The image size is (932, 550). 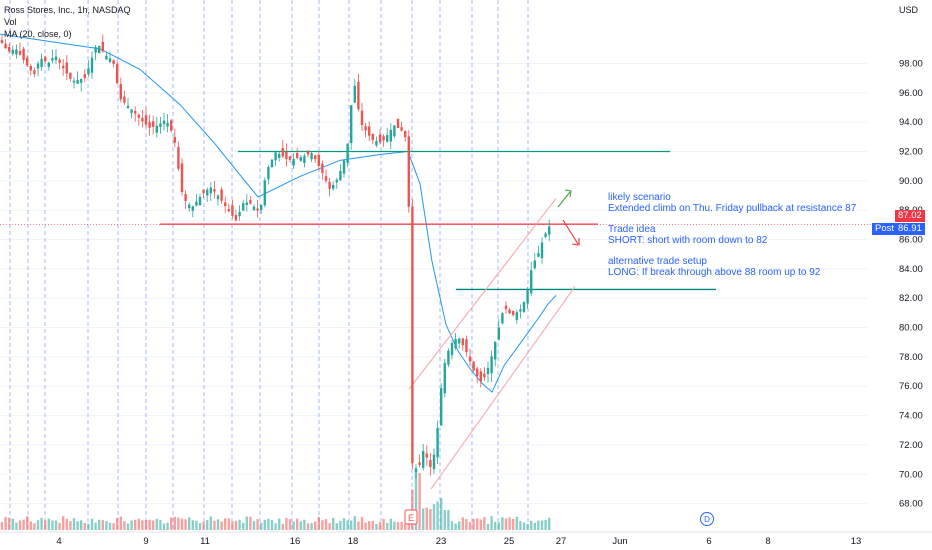 What do you see at coordinates (509, 541) in the screenshot?
I see `x-tick-label: 25` at bounding box center [509, 541].